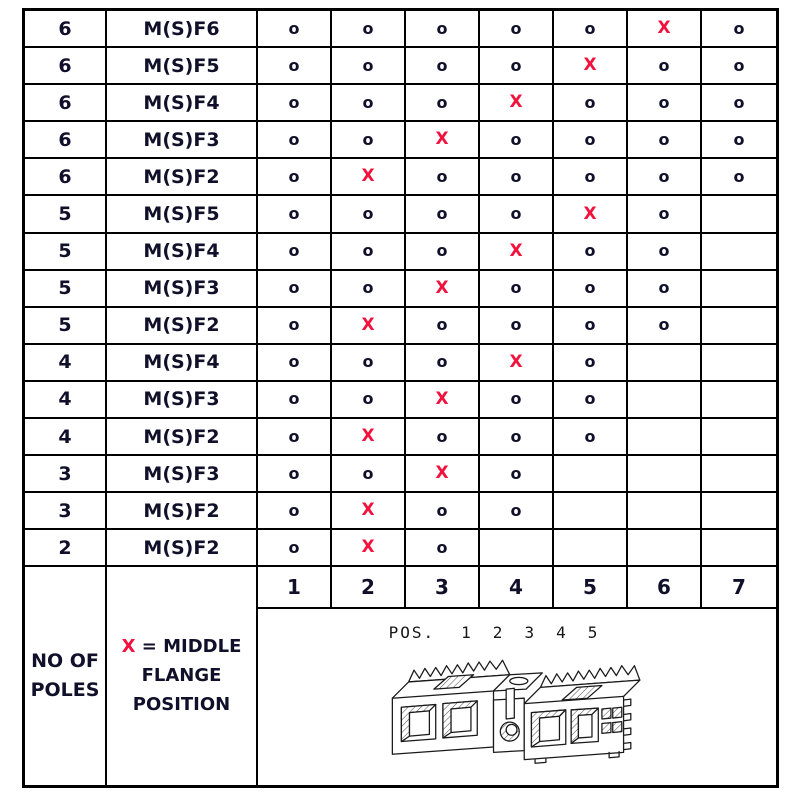 The height and width of the screenshot is (800, 800). I want to click on legend-line2: FLANGE, so click(181, 675).